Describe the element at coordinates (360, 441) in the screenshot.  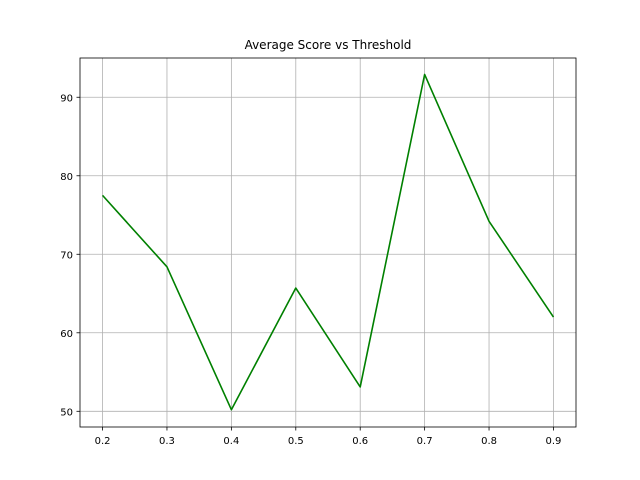
I see `x-tick-label: 0.6` at that location.